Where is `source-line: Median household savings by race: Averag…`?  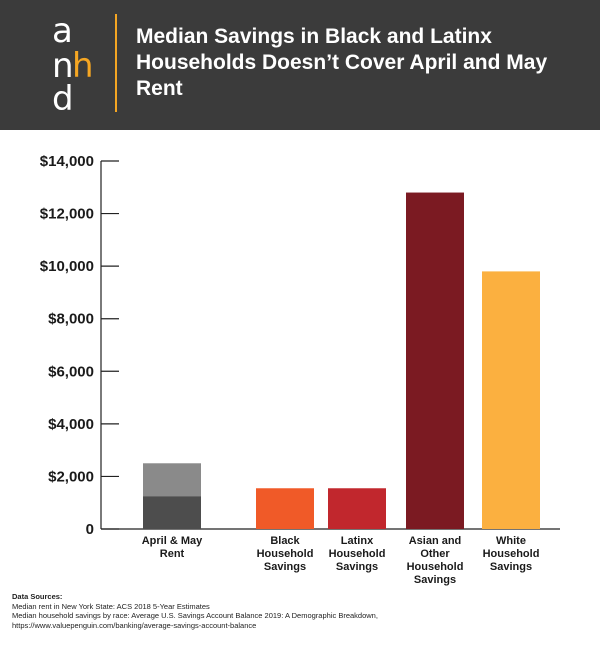
source-line: Median household savings by race: Averag… is located at coordinates (195, 615).